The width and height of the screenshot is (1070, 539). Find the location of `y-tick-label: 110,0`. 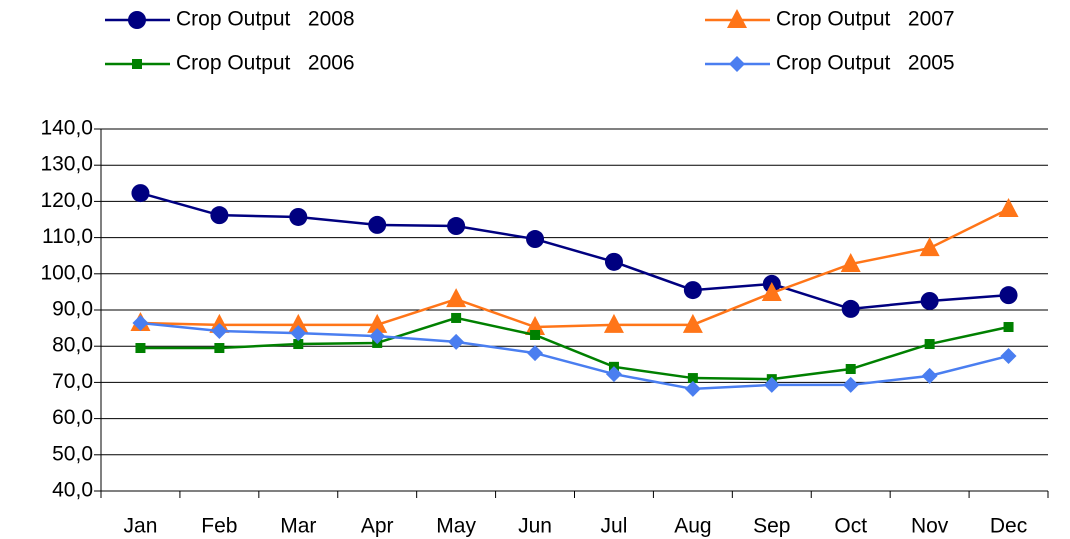

y-tick-label: 110,0 is located at coordinates (67, 236).